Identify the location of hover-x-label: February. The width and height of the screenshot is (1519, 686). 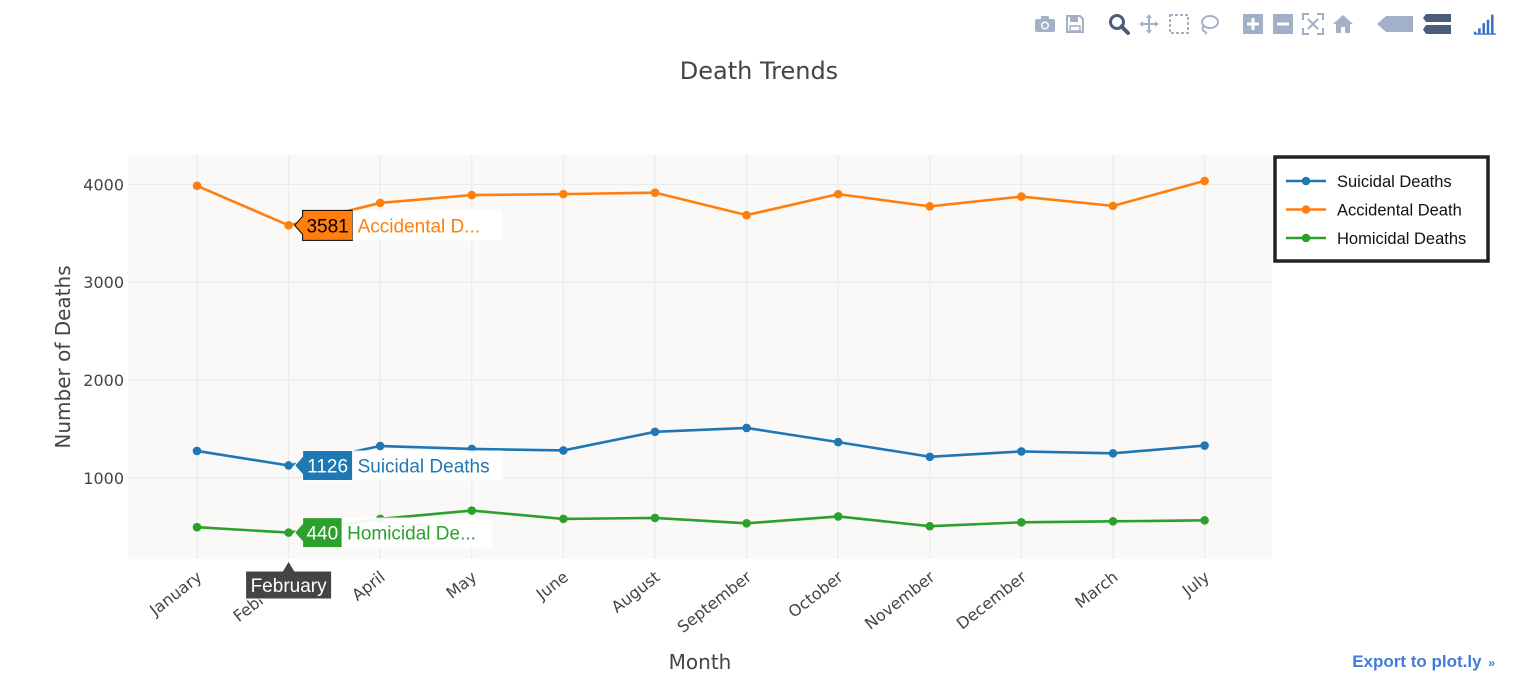
(289, 580).